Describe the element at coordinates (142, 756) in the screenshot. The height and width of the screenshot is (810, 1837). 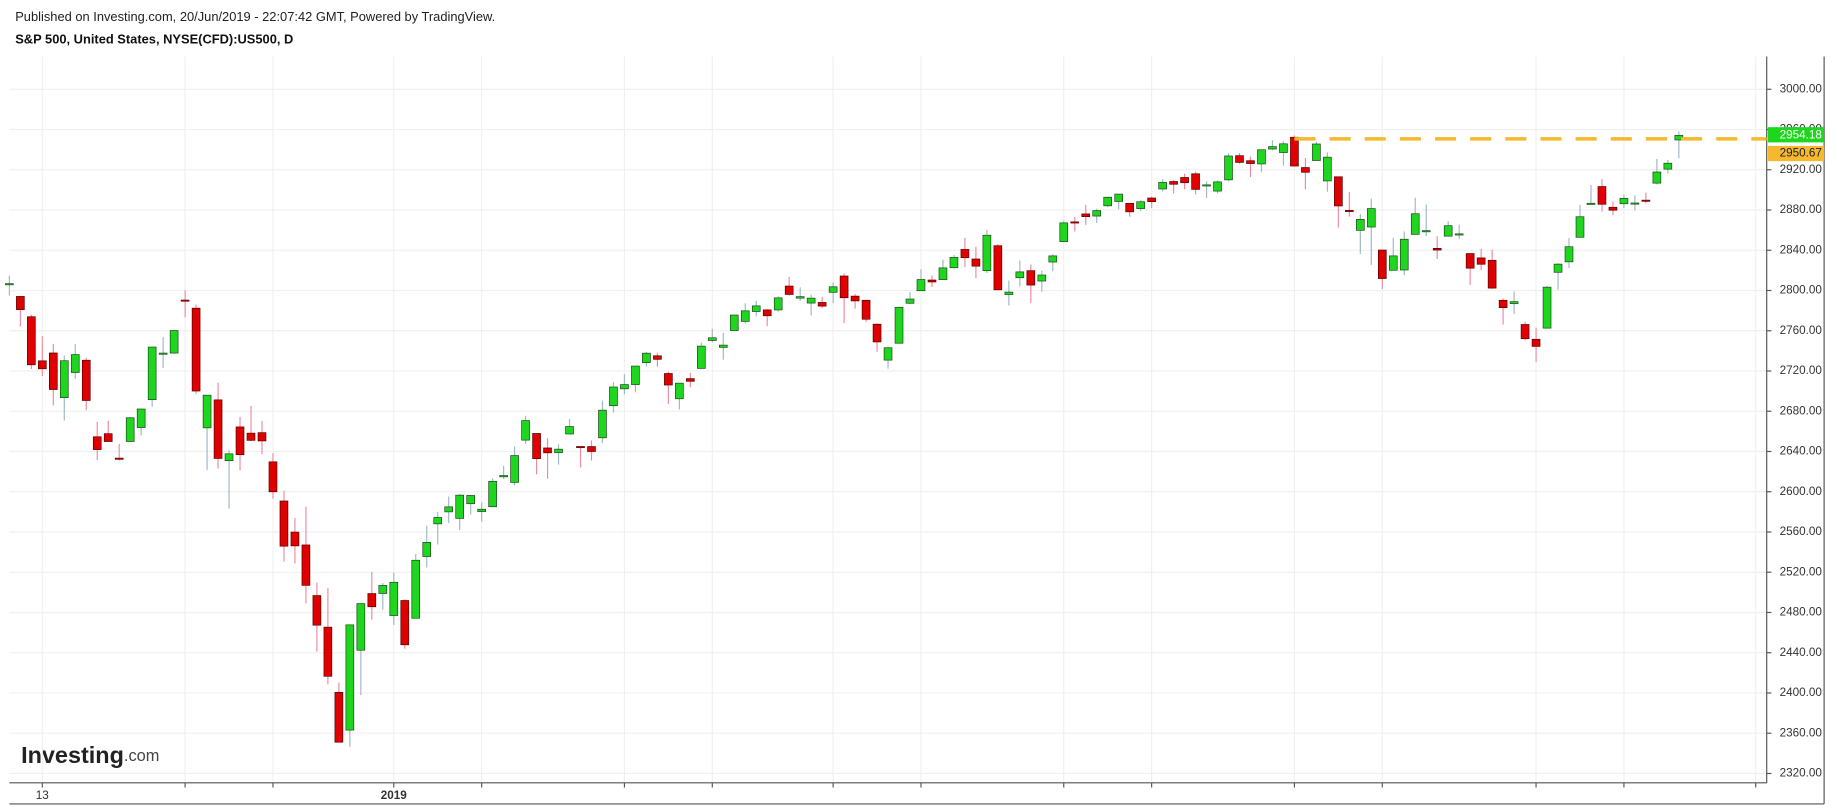
I see `logo-suffix: .com` at that location.